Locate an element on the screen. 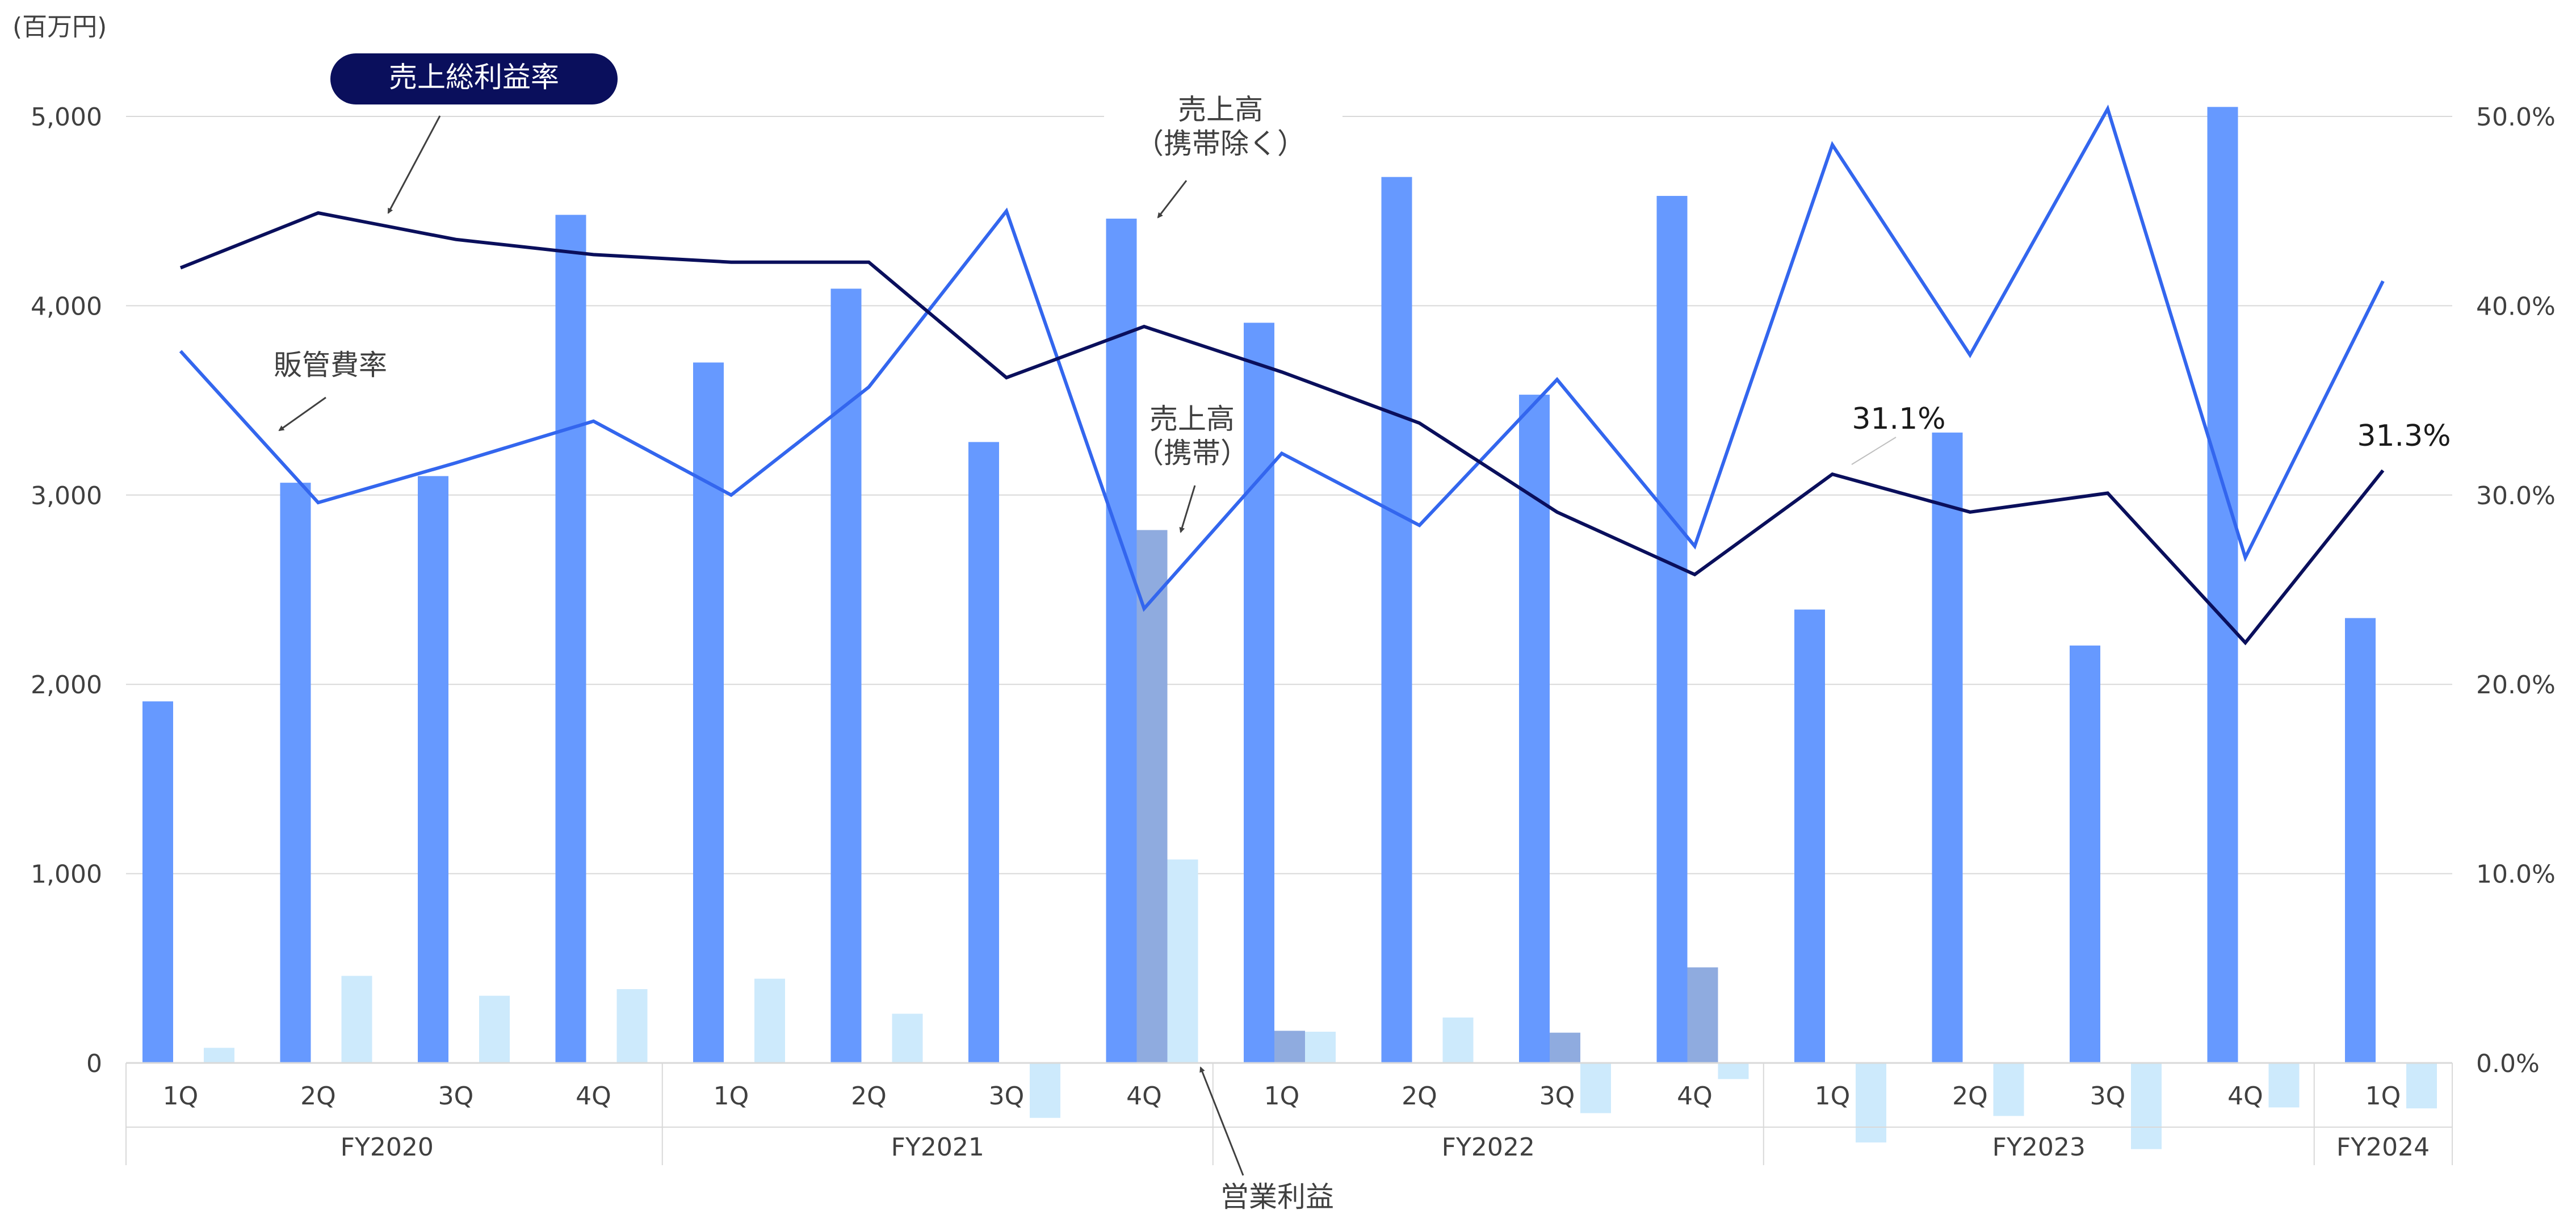 Image resolution: width=2576 pixels, height=1214 pixels. sga-ratio-label: 販管費率 is located at coordinates (330, 366).